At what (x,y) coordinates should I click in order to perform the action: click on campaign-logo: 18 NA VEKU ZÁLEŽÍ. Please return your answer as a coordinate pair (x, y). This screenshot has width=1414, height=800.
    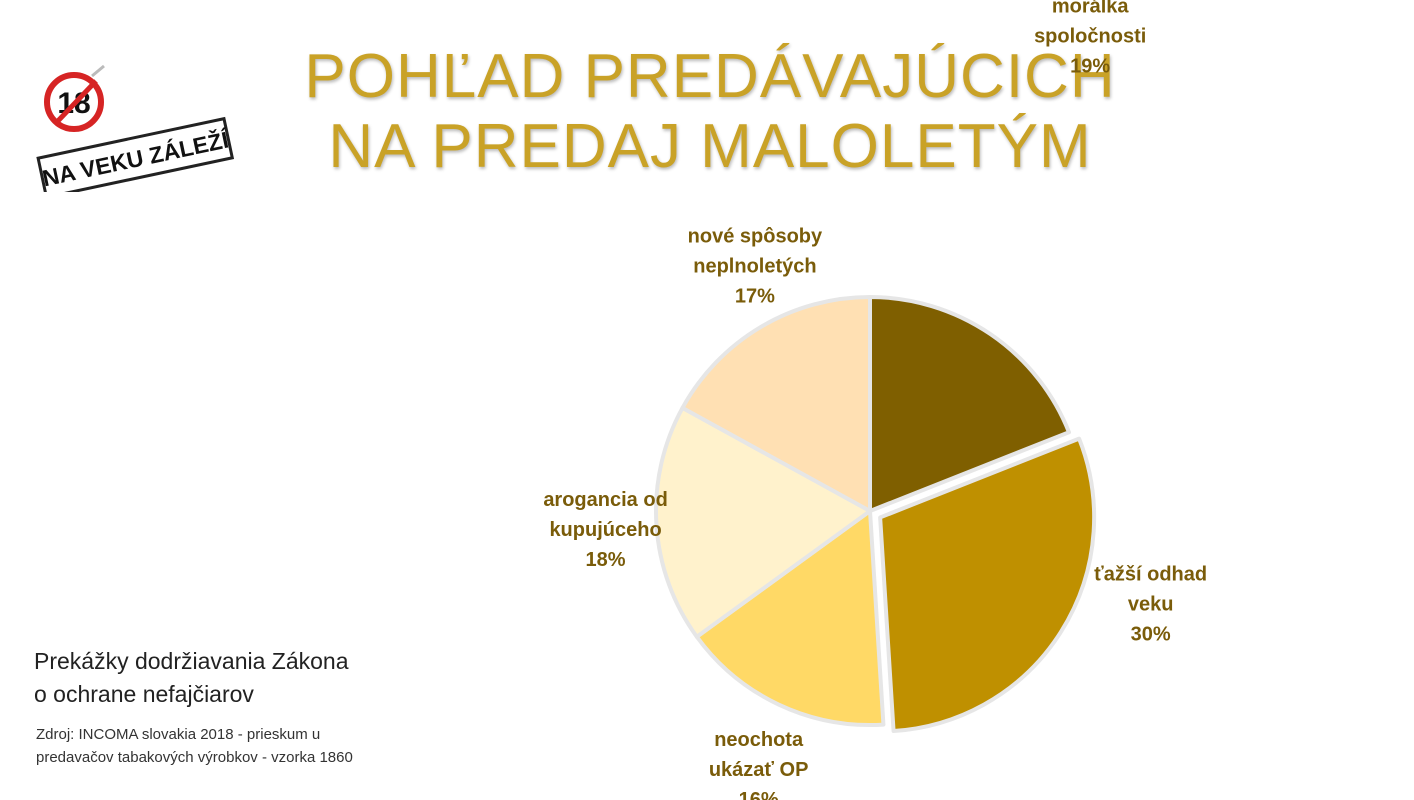
    Looking at the image, I should click on (135, 128).